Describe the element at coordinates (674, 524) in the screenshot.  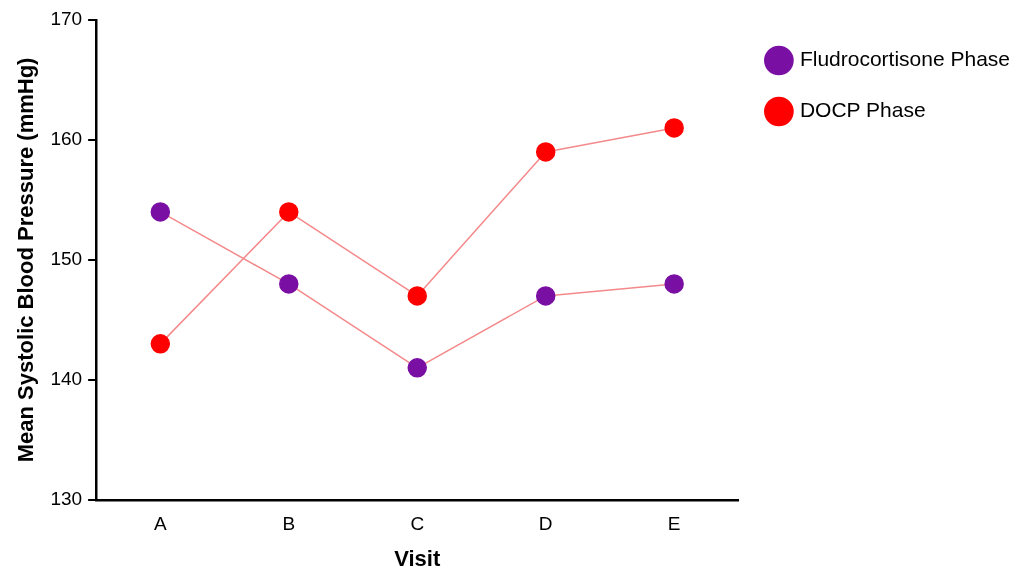
I see `x-tick-label: E` at that location.